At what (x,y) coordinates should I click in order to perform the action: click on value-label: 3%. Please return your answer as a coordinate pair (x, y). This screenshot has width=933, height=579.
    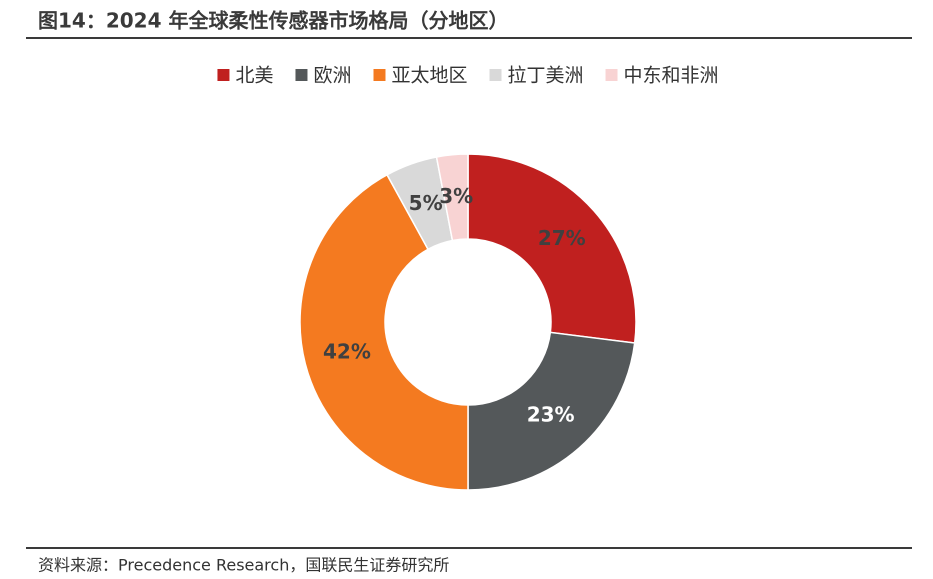
    Looking at the image, I should click on (456, 196).